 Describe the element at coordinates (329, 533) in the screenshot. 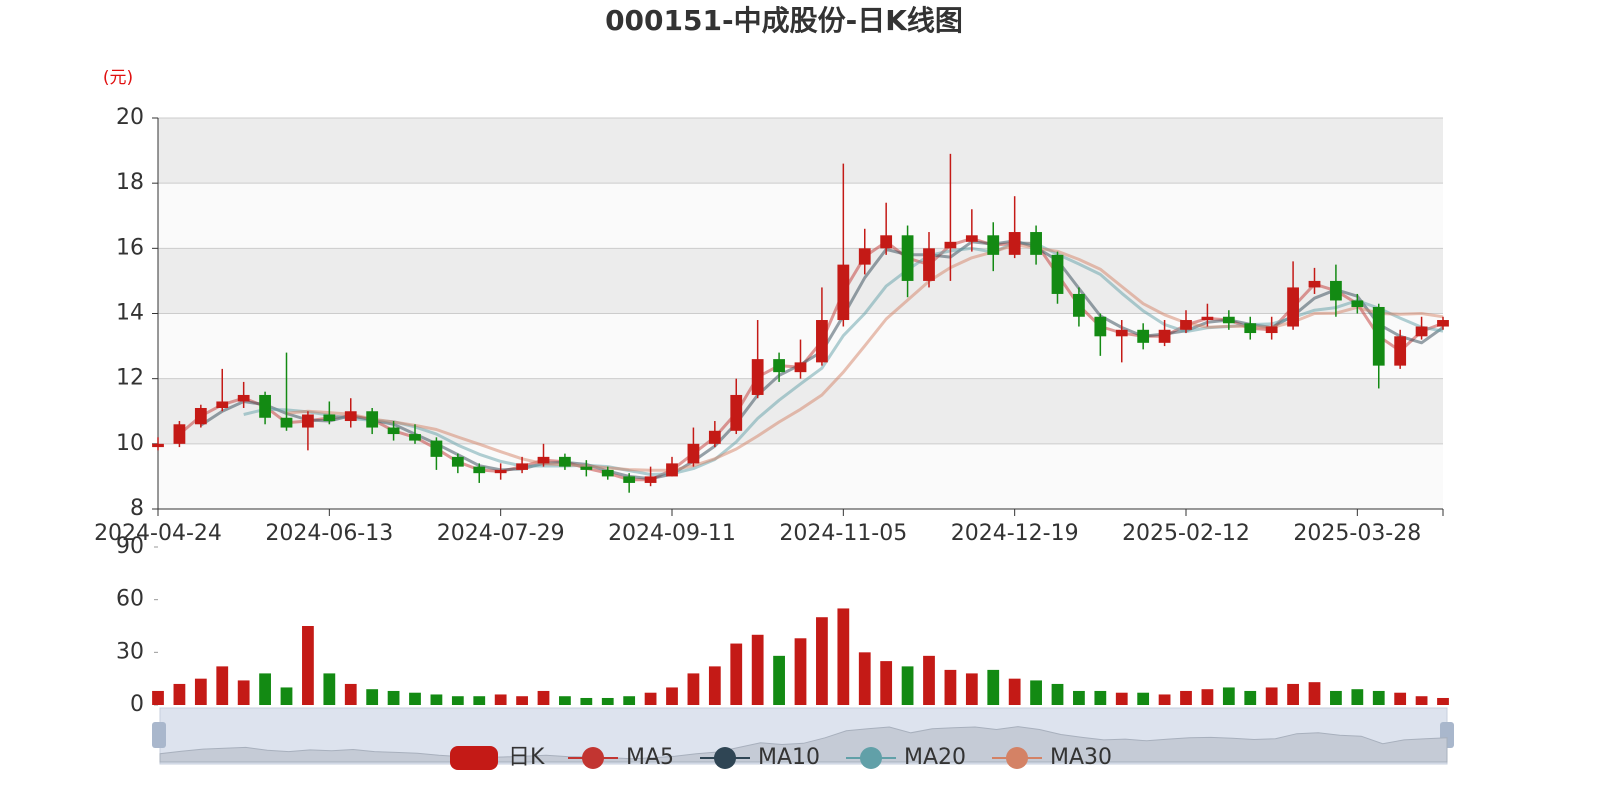

I see `x-tick-label: 2024-06-13` at that location.